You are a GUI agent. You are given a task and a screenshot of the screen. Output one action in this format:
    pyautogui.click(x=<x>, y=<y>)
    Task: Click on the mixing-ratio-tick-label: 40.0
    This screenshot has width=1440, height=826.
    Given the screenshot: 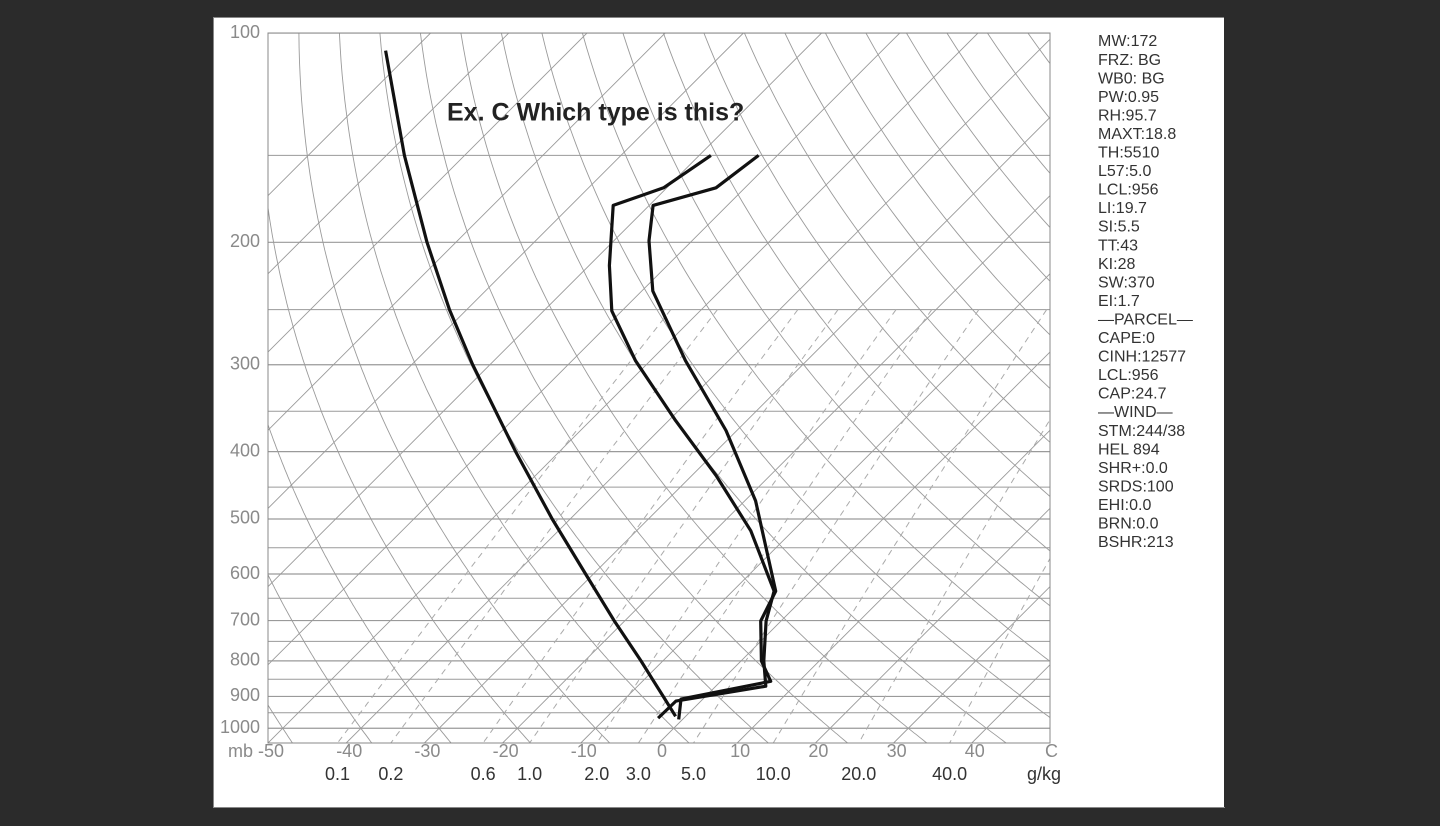 What is the action you would take?
    pyautogui.click(x=949, y=774)
    